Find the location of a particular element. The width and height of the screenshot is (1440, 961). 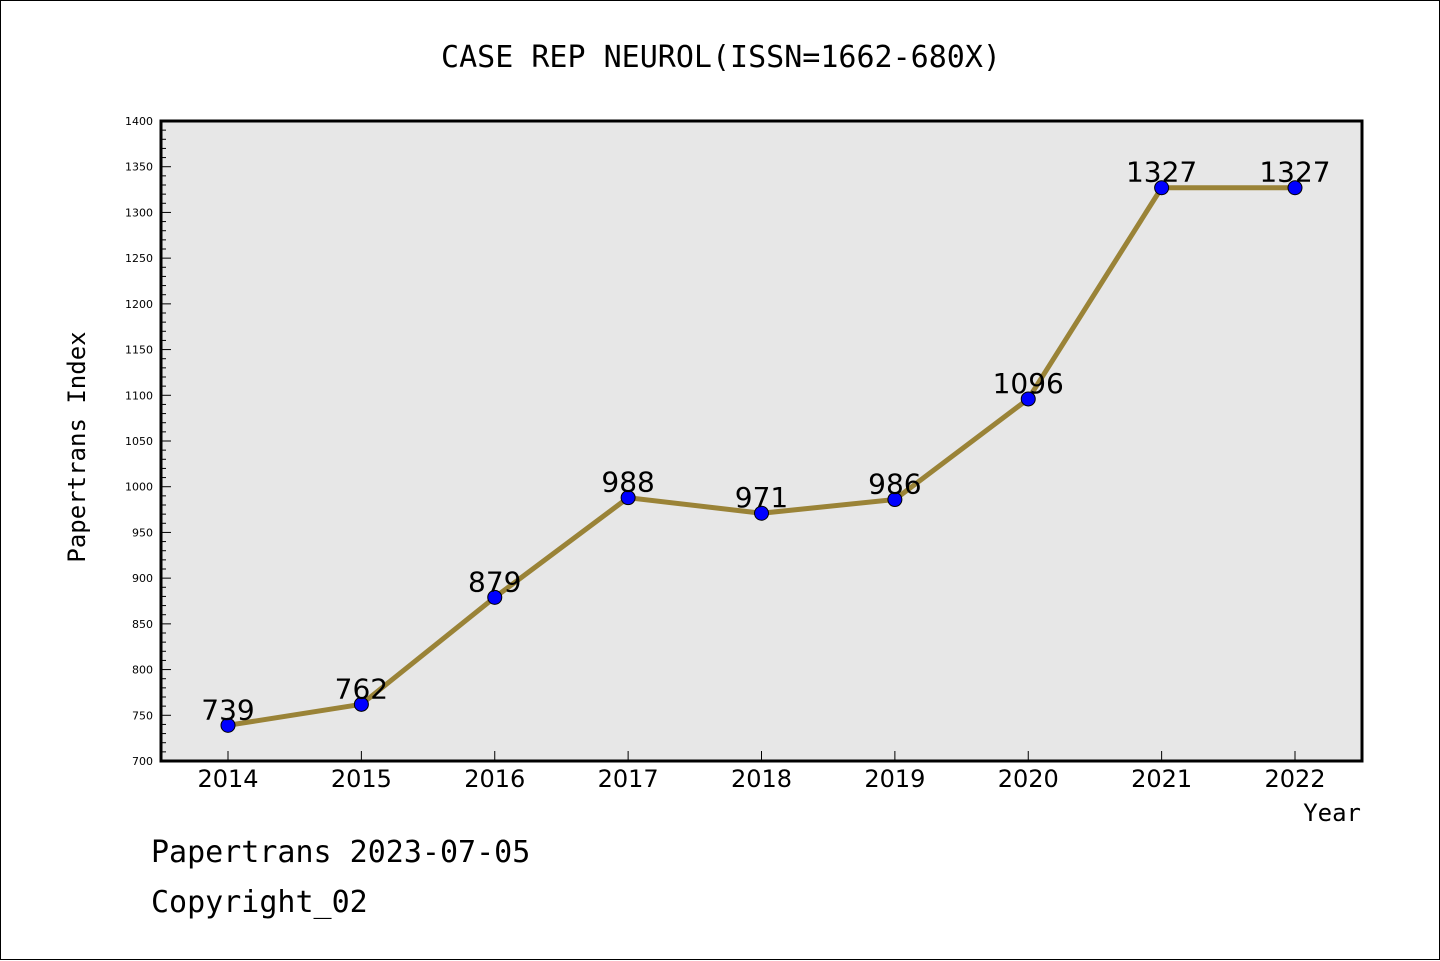

y-tick-label: 1050 is located at coordinates (139, 441).